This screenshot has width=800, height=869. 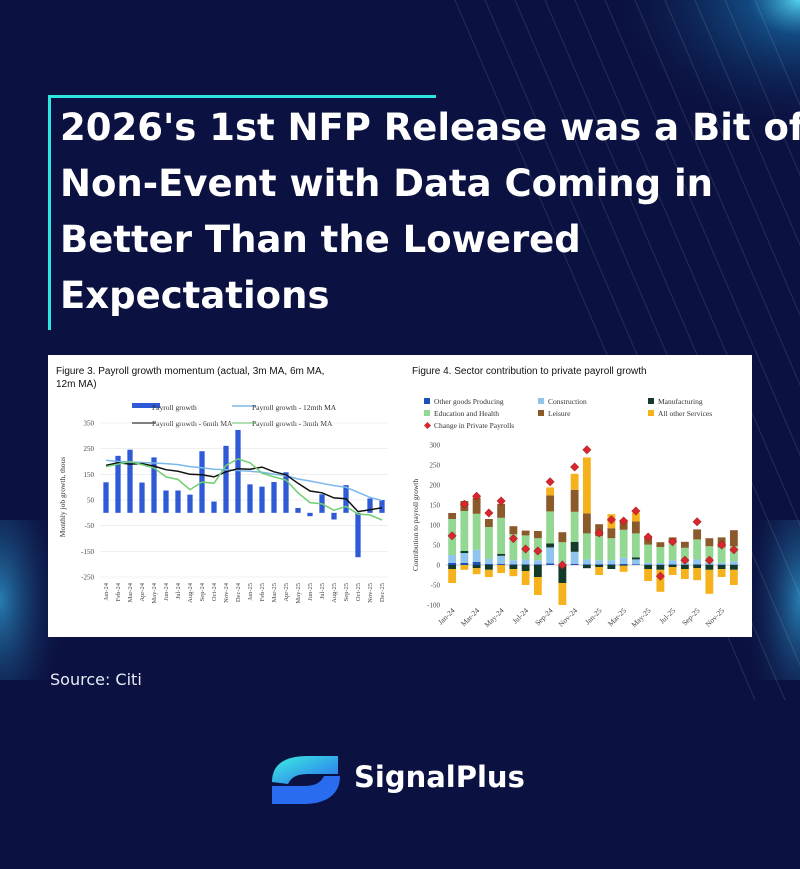 What do you see at coordinates (439, 566) in the screenshot?
I see `fig4-ytick-label: 0` at bounding box center [439, 566].